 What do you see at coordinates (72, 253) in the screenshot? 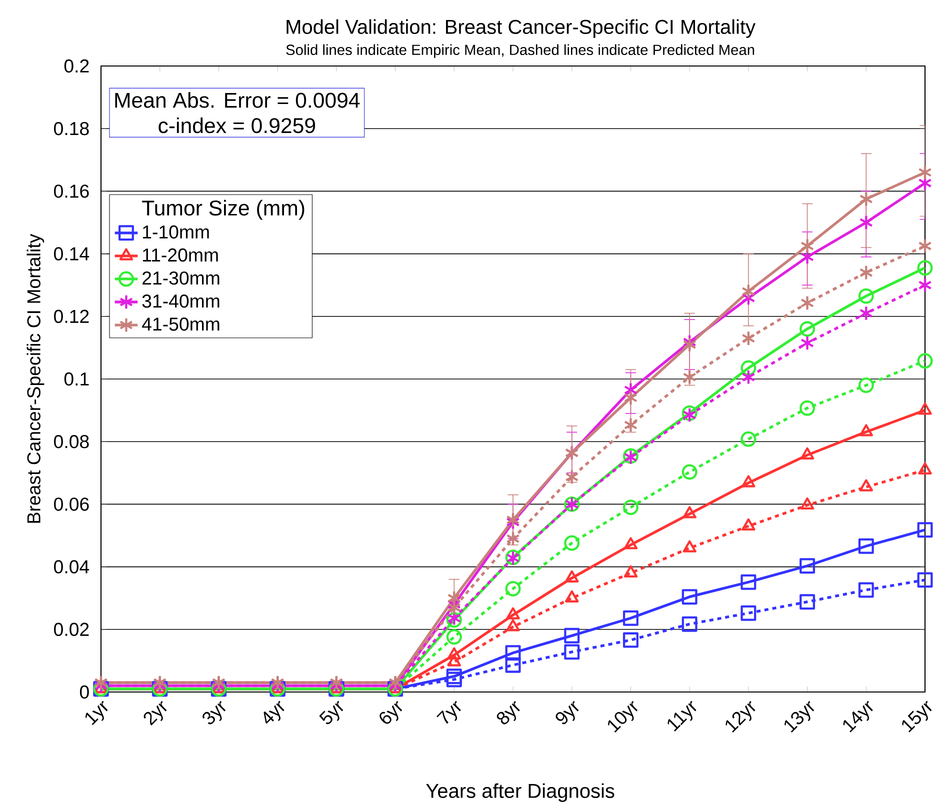
I see `y-tick-label: 0.14` at bounding box center [72, 253].